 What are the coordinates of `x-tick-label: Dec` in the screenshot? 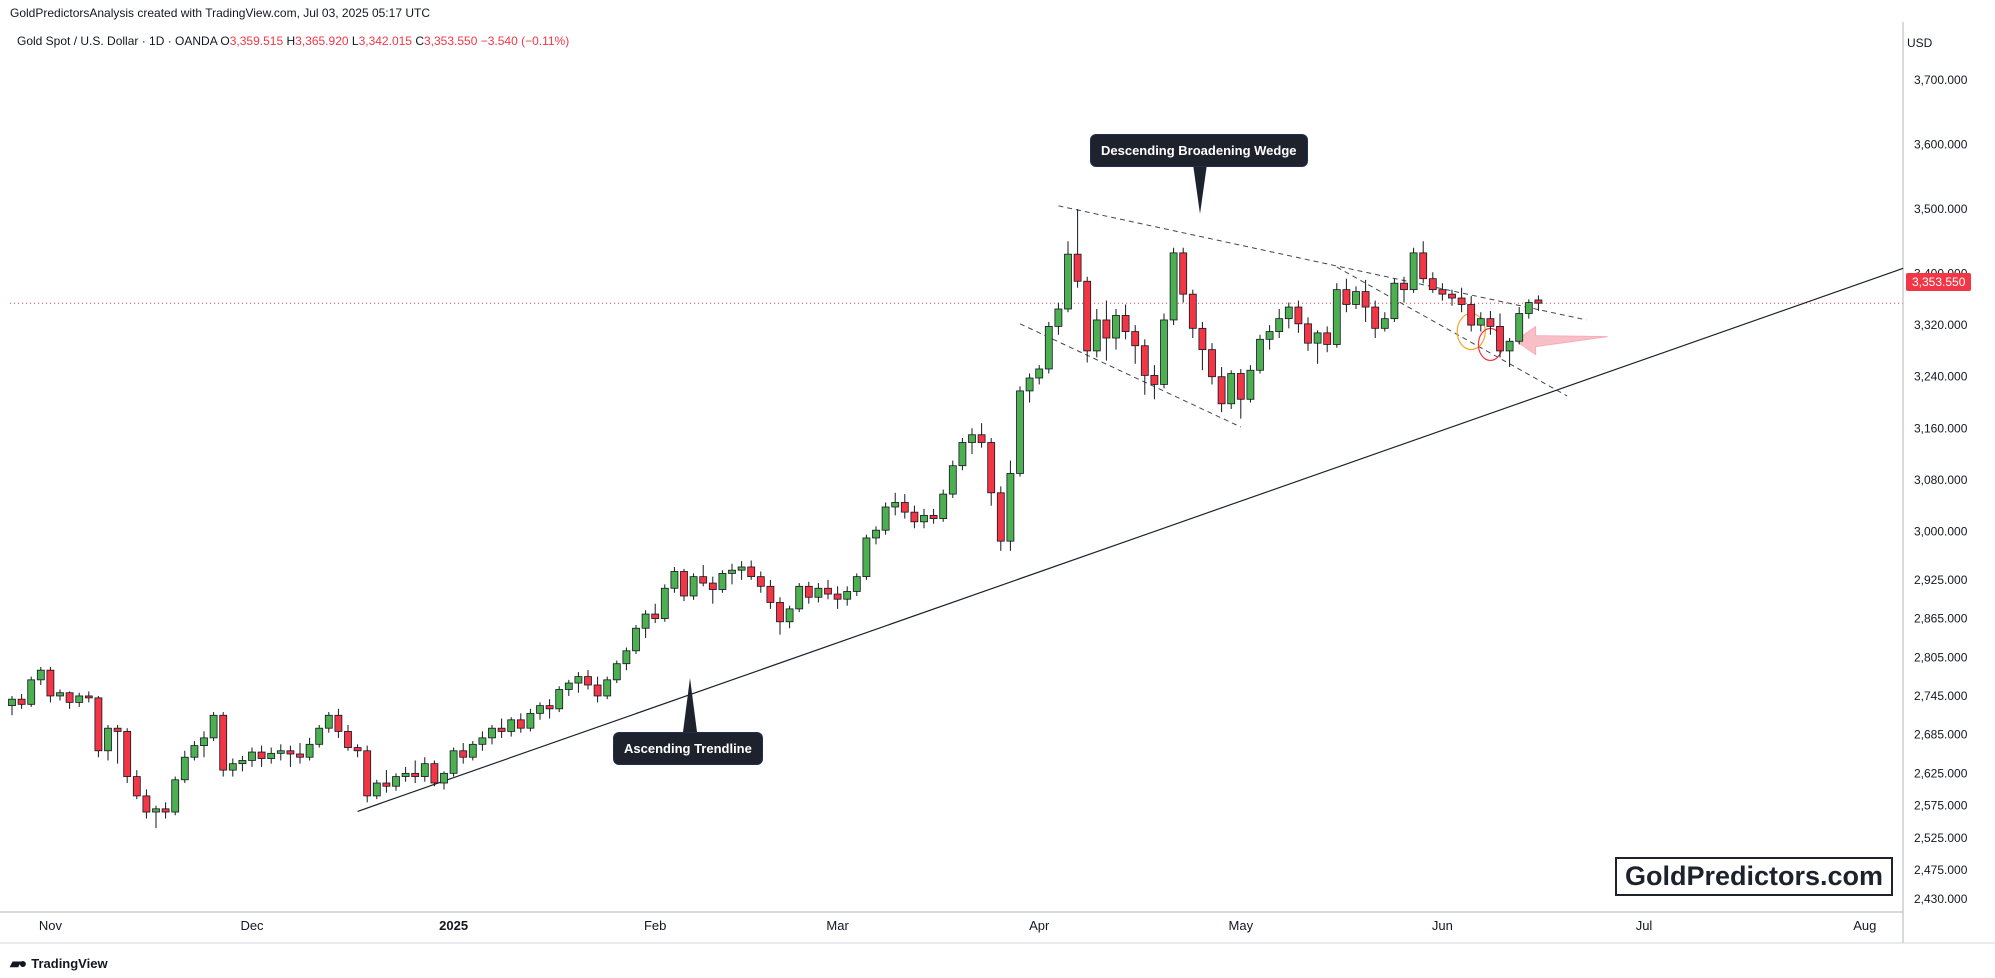 It's located at (252, 925).